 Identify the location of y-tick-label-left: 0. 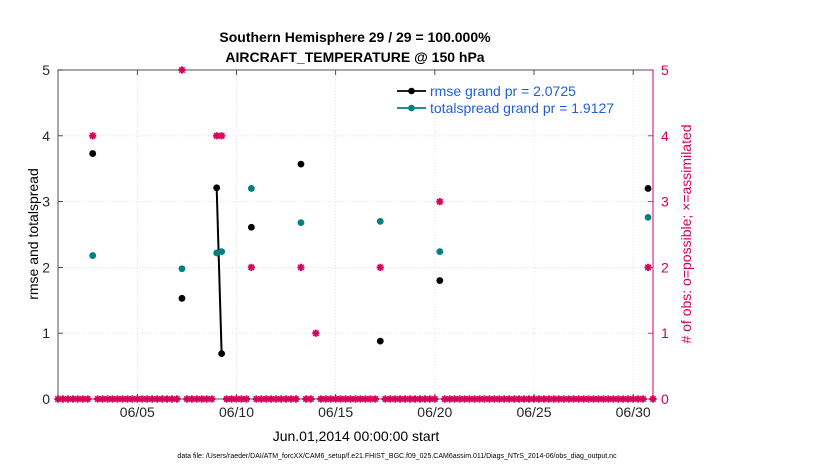
(46, 399).